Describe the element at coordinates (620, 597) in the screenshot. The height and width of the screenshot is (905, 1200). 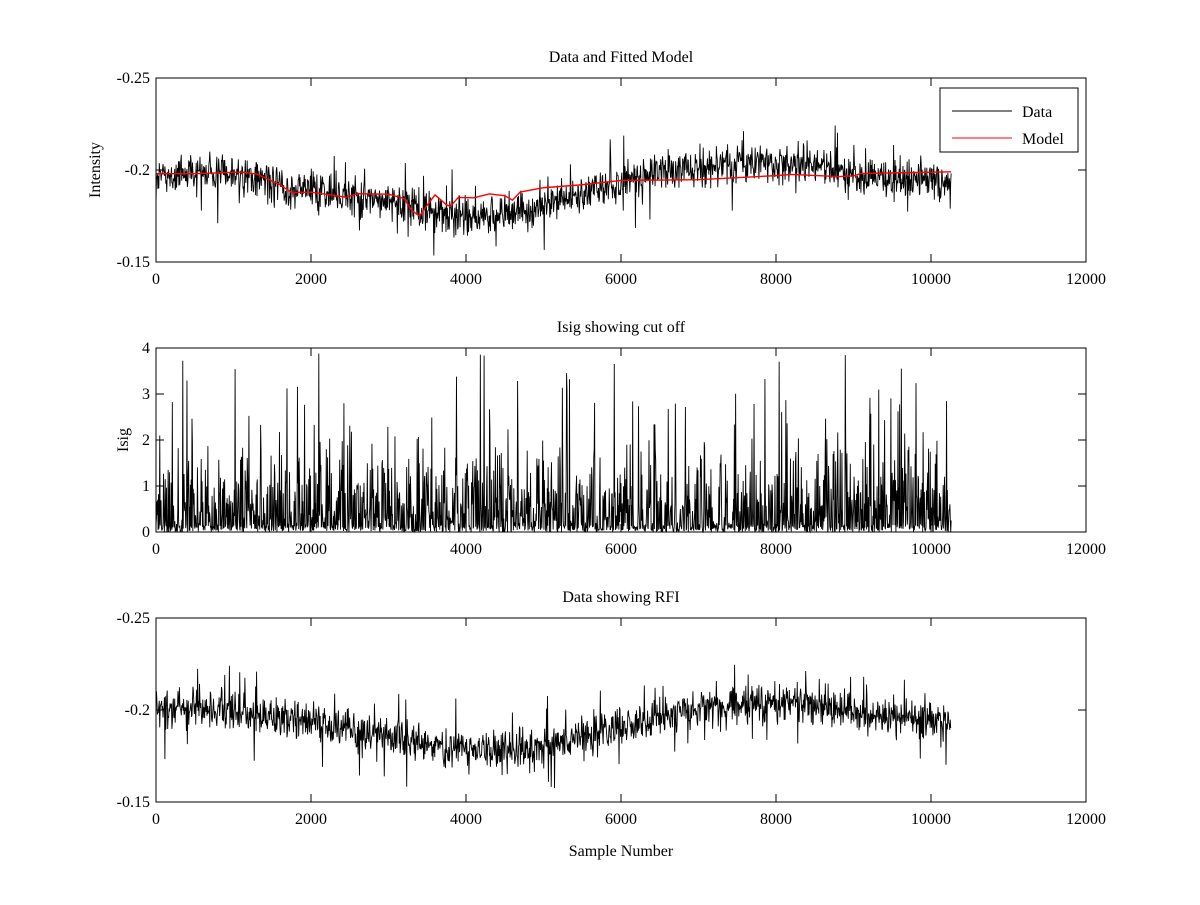
I see `panel-title: Data showing RFI` at that location.